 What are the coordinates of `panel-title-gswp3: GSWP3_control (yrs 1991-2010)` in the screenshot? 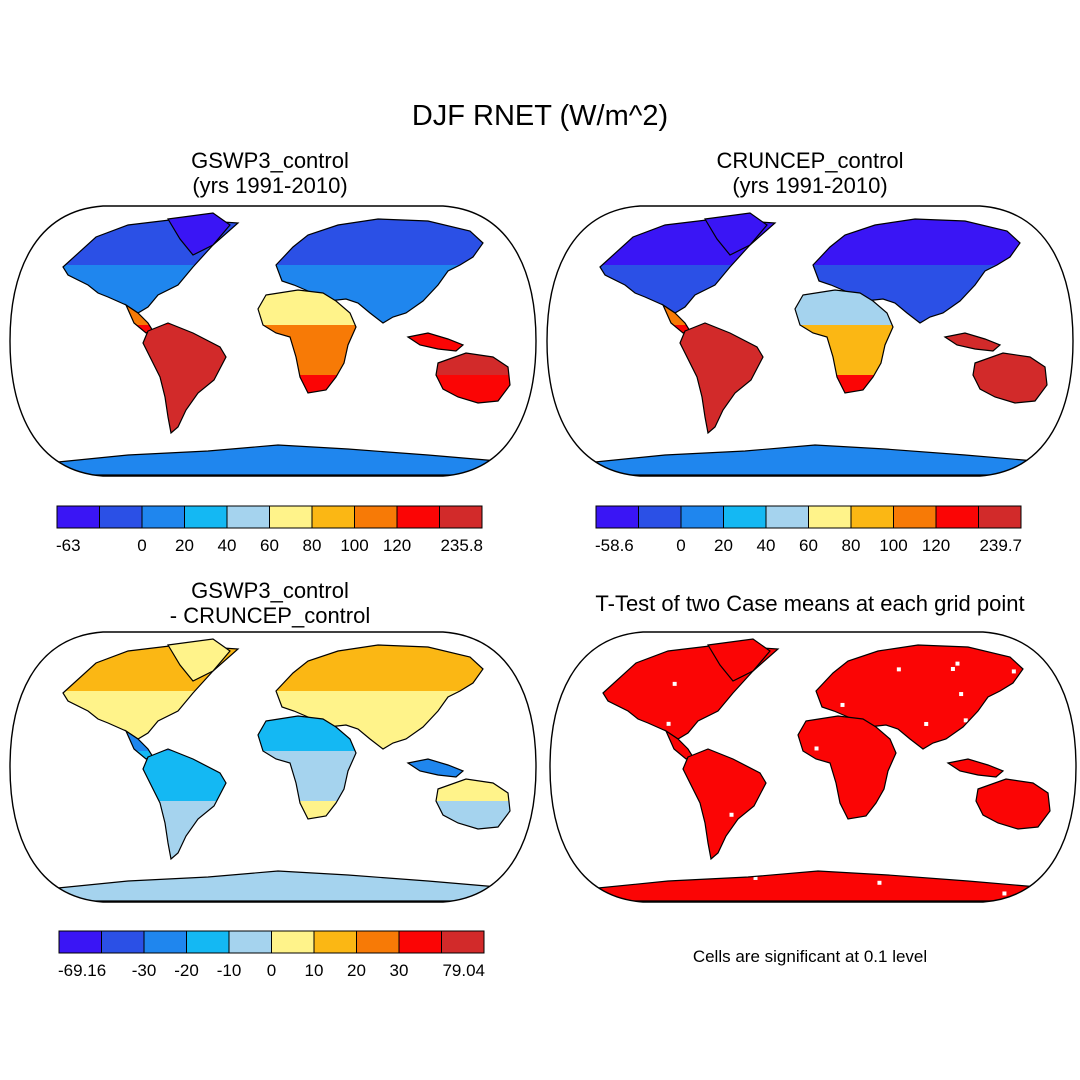 It's located at (270, 173).